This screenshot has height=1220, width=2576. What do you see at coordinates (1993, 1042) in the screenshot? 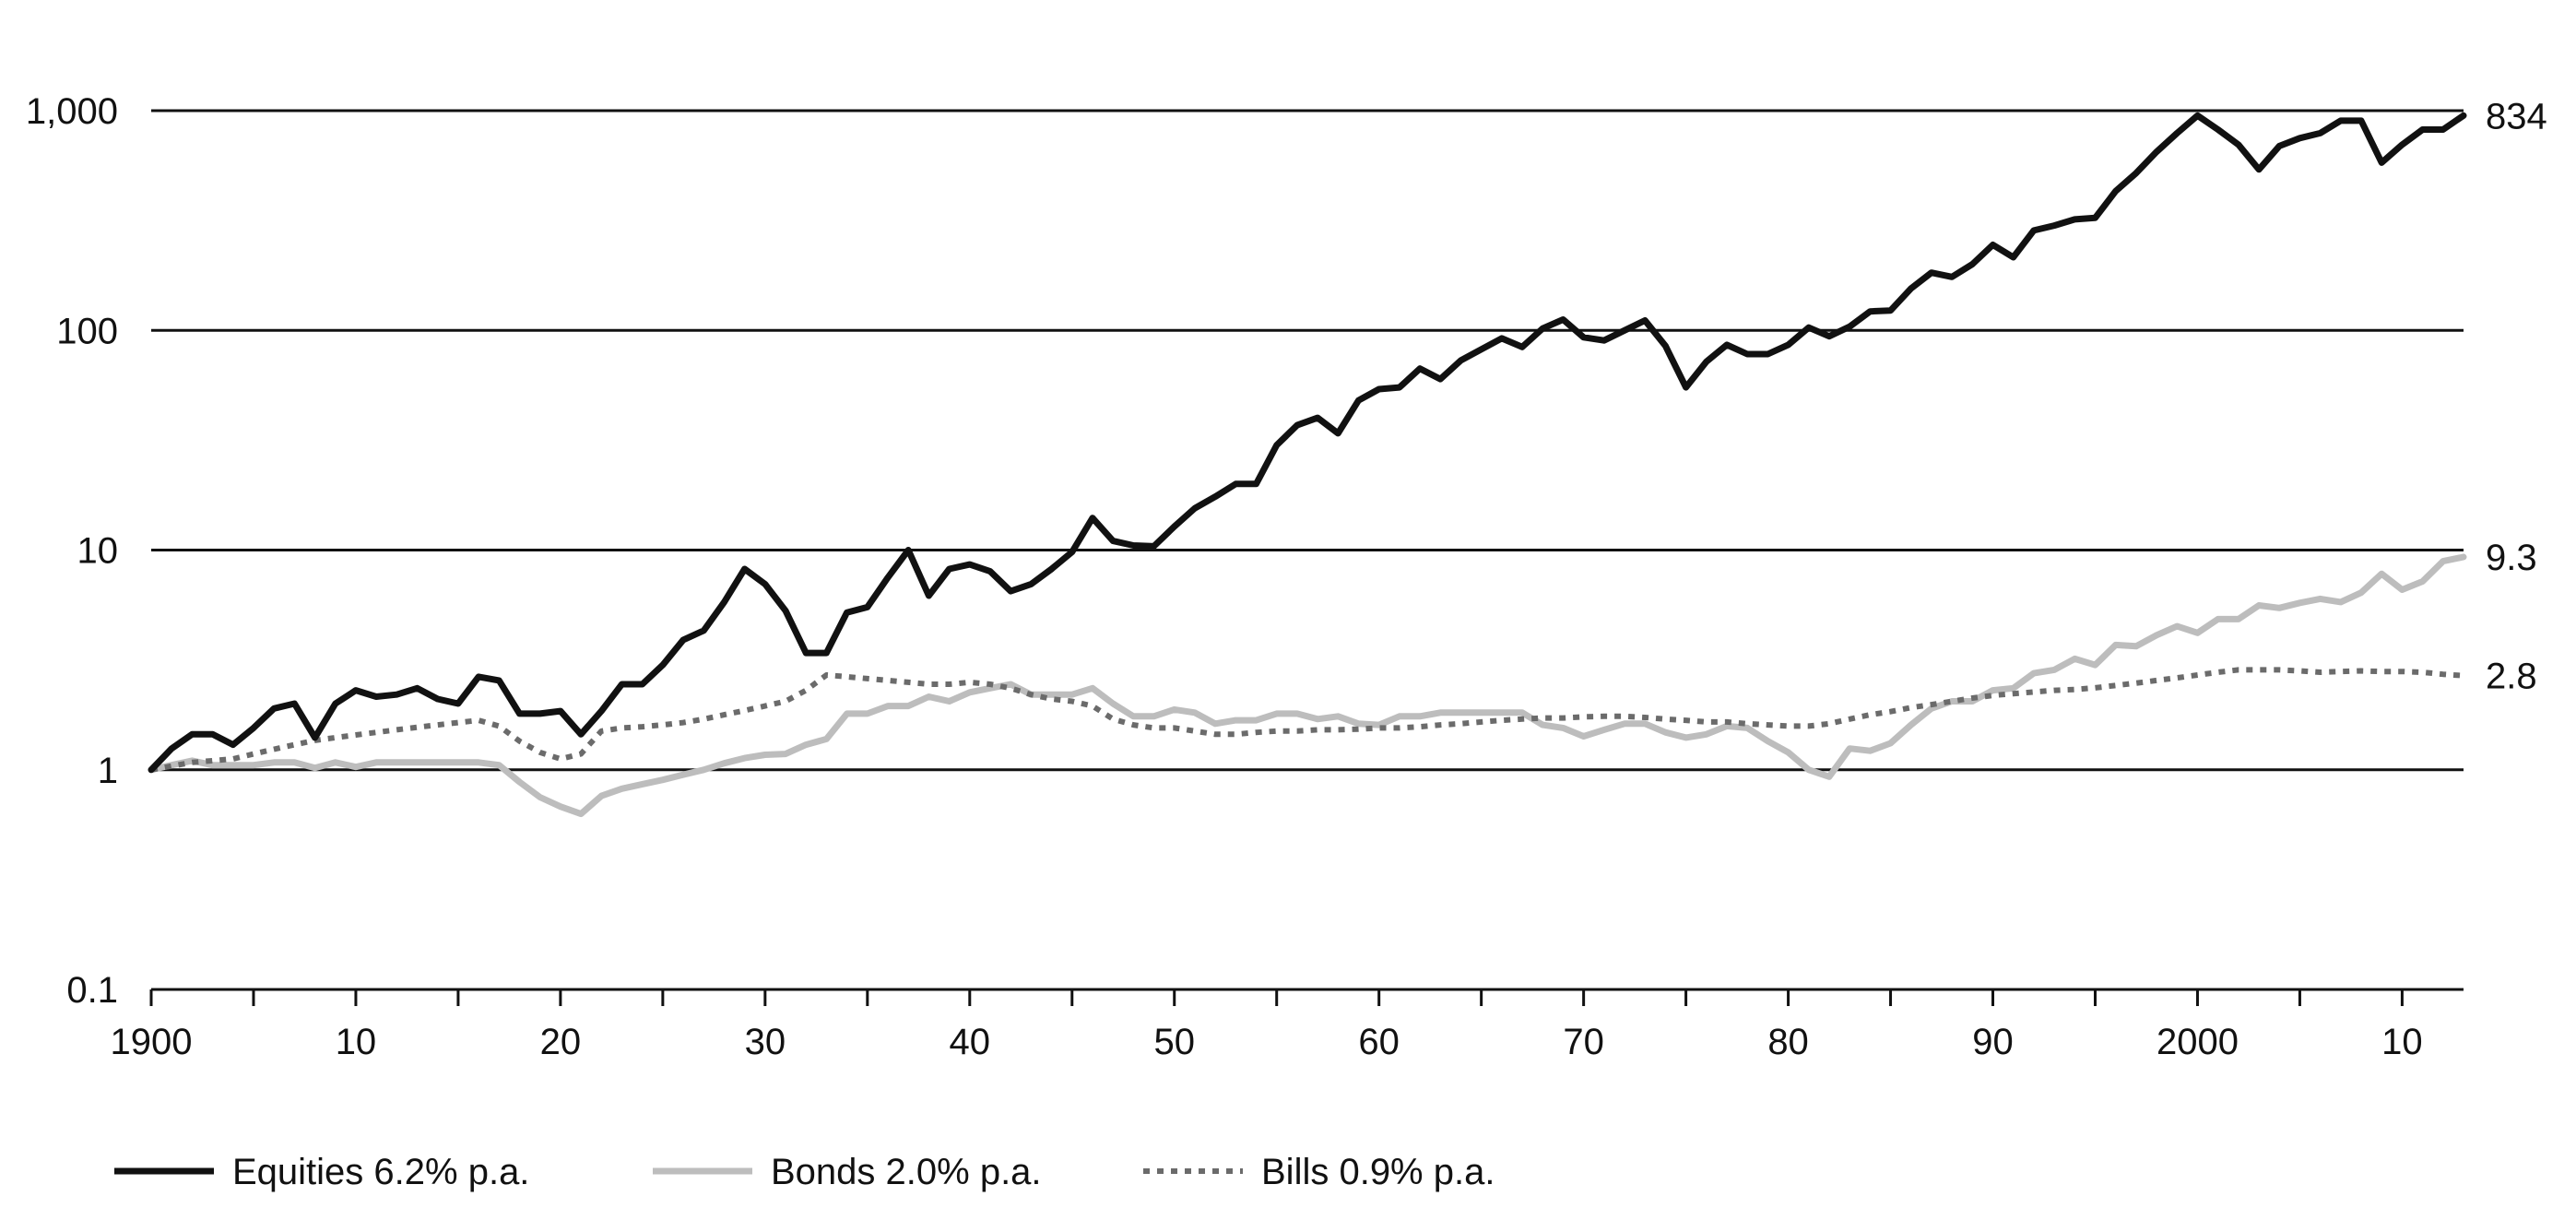
I see `x-tick-label: 90` at bounding box center [1993, 1042].